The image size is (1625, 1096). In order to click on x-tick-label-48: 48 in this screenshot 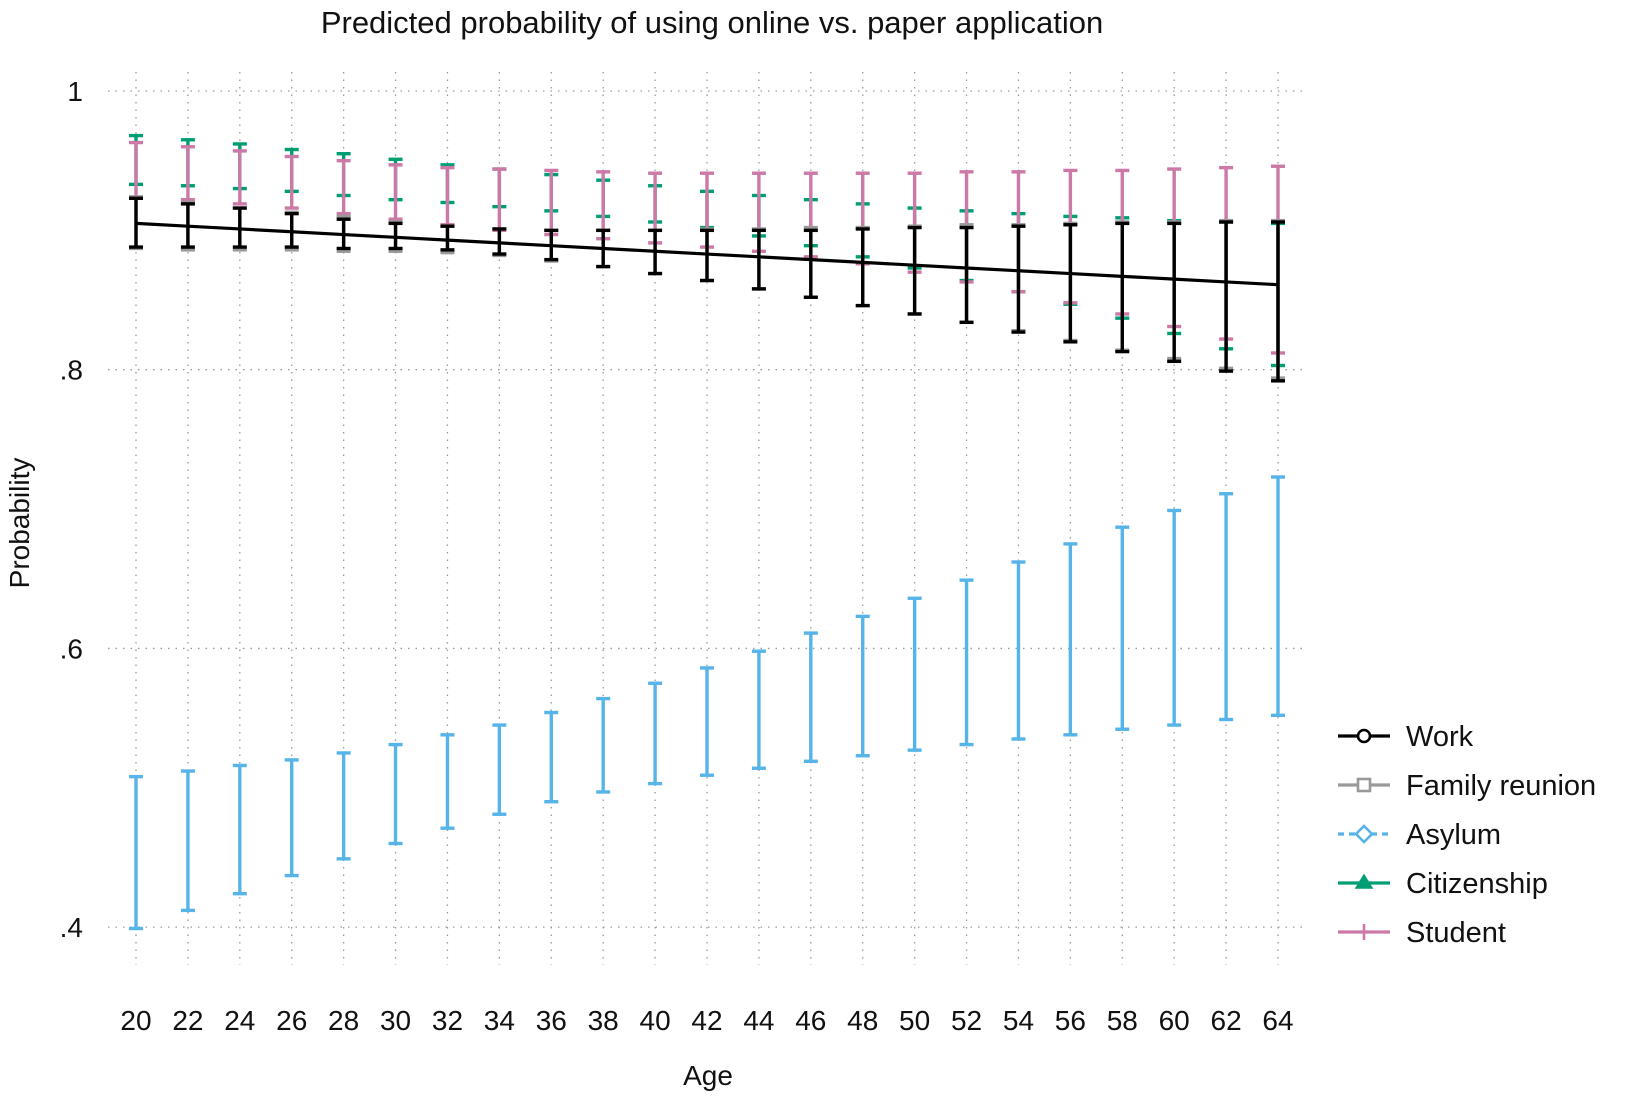, I will do `click(862, 1020)`.